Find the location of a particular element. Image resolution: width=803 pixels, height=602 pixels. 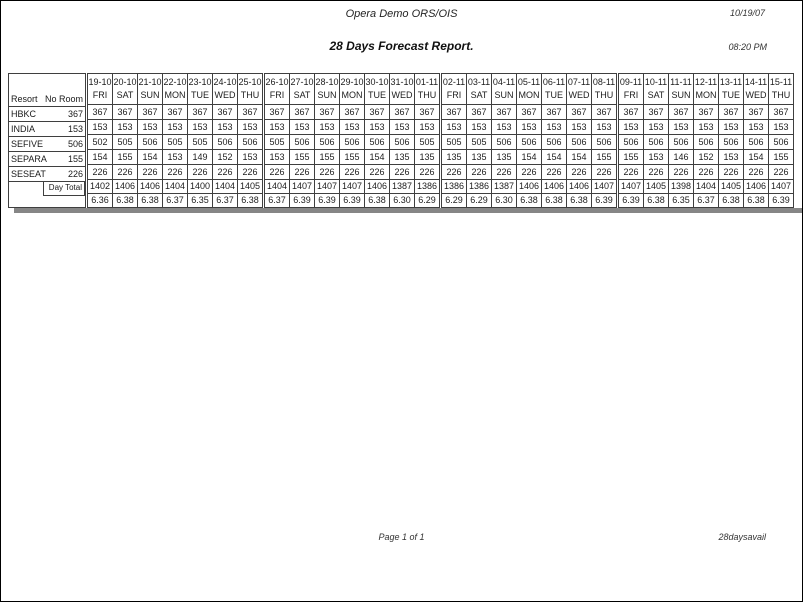

date-label: 30-10 is located at coordinates (377, 82).